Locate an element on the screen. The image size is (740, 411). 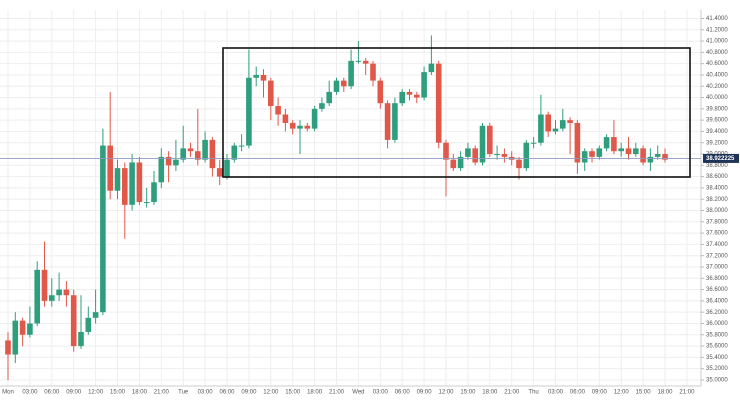
y-tick-label: 38.6000 is located at coordinates (717, 177).